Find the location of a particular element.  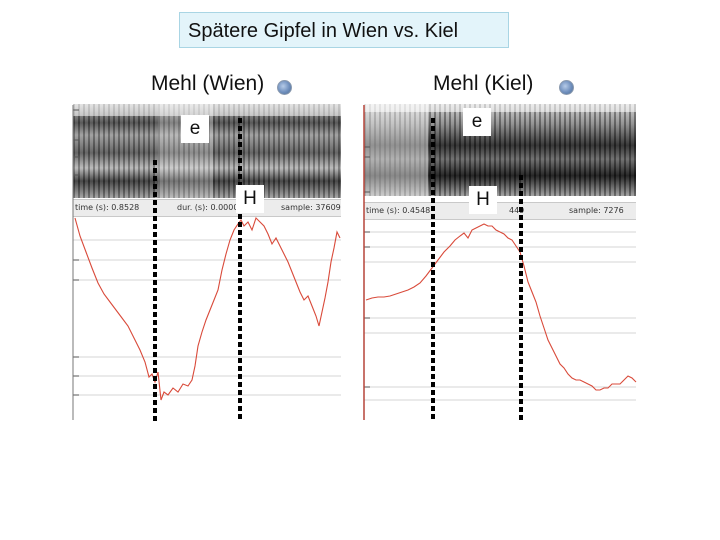

time-readout: time (s): 0.8528 is located at coordinates (107, 207).